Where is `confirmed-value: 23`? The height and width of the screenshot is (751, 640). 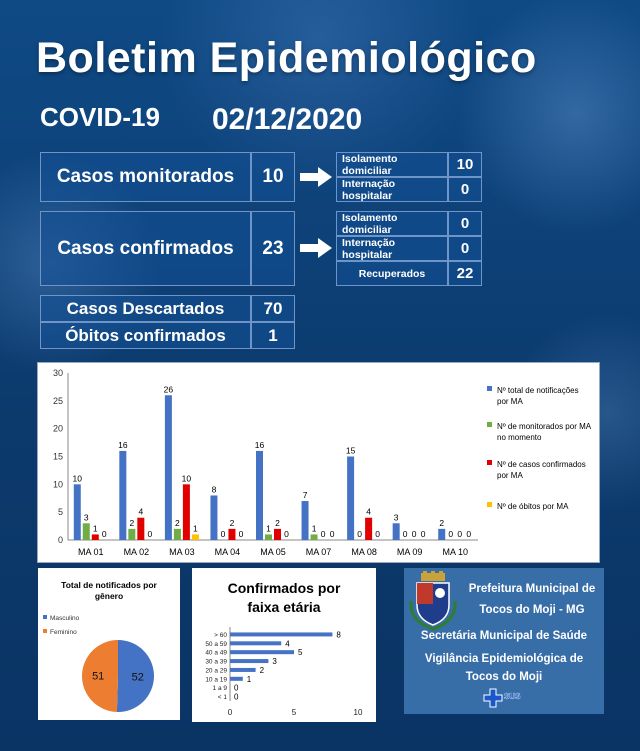 confirmed-value: 23 is located at coordinates (273, 248).